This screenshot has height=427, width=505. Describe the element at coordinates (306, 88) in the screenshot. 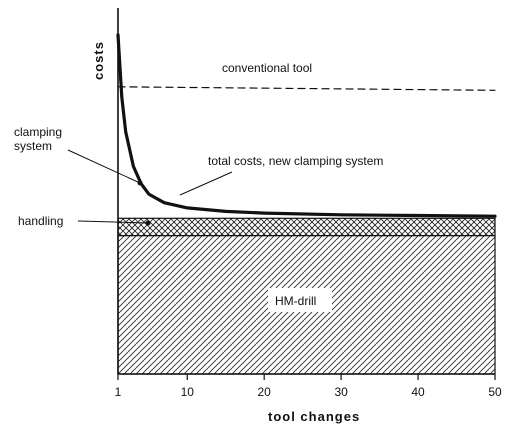

I see `series-conventional-tool` at that location.